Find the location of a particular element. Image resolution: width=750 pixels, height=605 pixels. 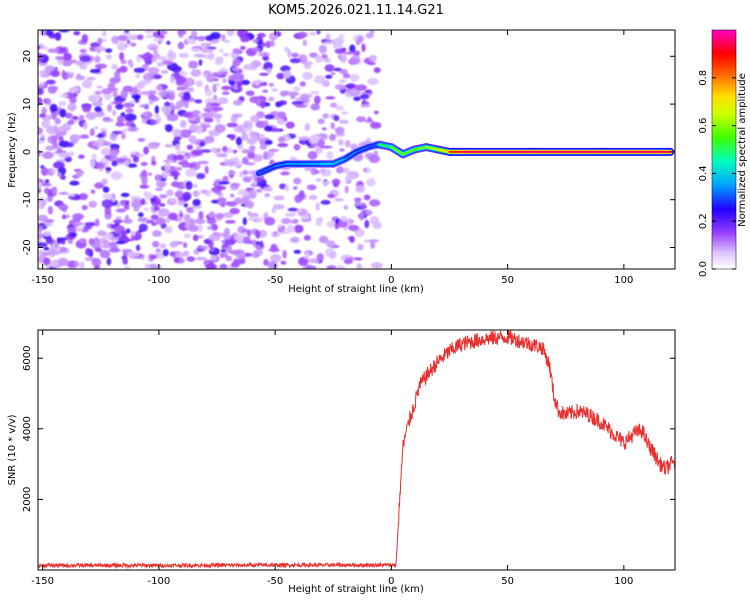

y-tick-label: 2000 is located at coordinates (27, 499).